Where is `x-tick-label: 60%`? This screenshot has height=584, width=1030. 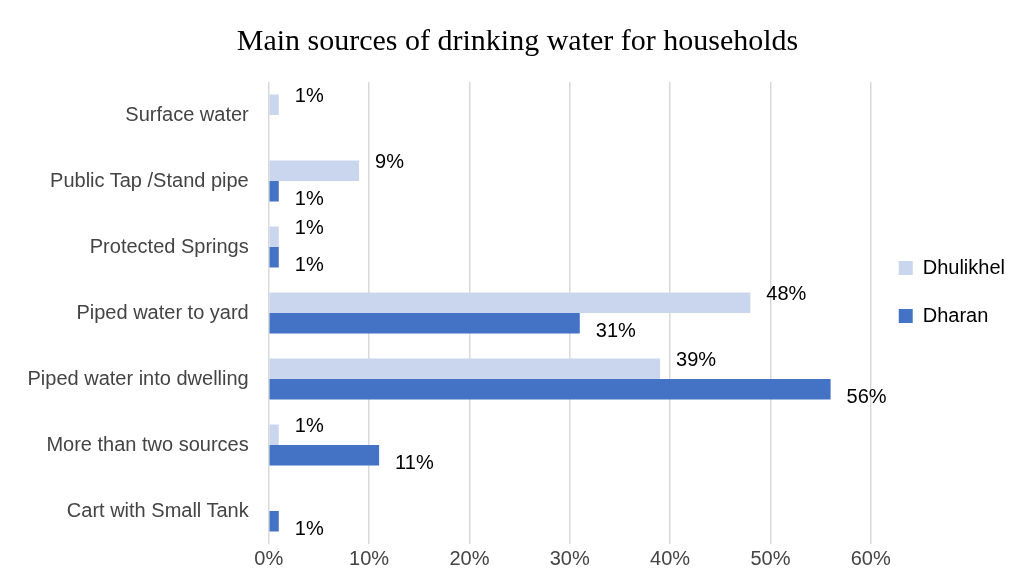 x-tick-label: 60% is located at coordinates (870, 557).